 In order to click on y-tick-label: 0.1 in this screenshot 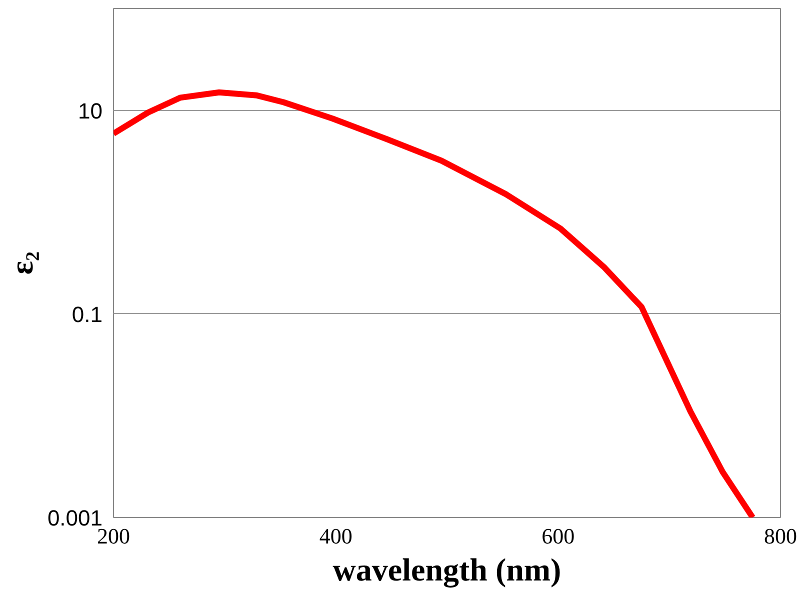, I will do `click(87, 314)`.